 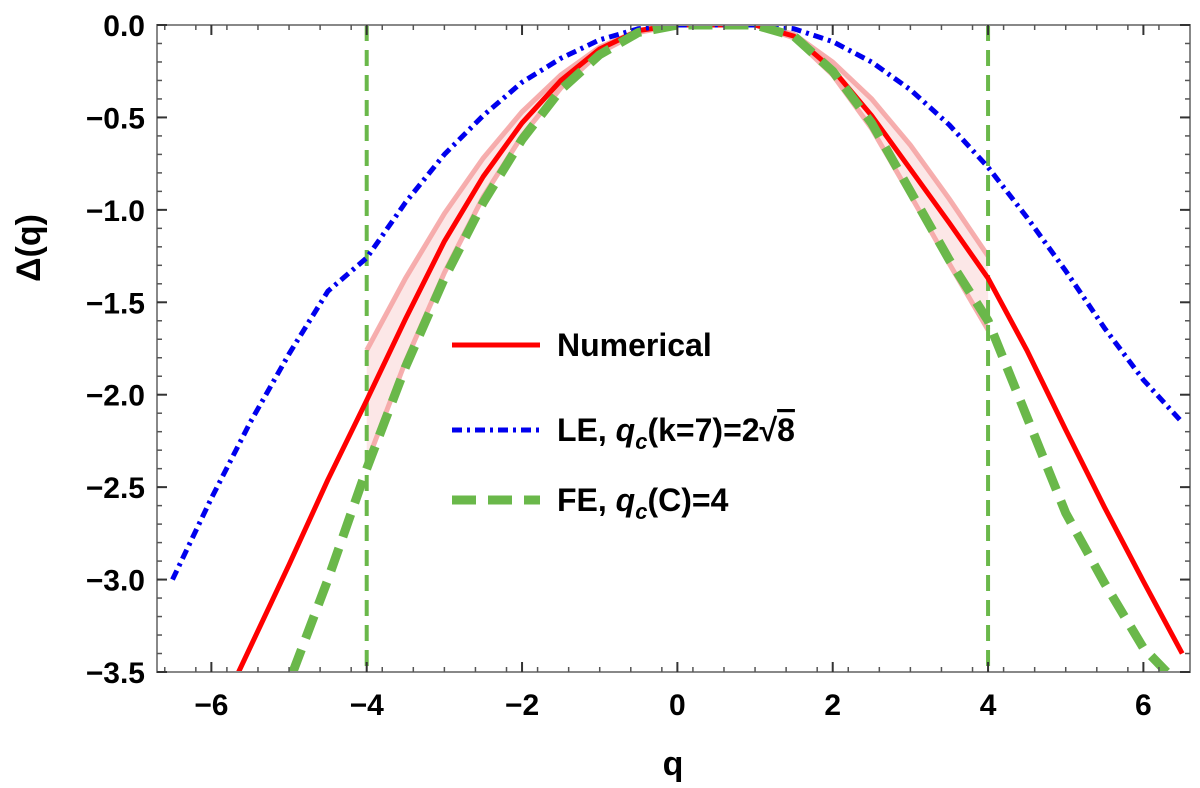 What do you see at coordinates (115, 488) in the screenshot?
I see `y-tick-label: −2.5` at bounding box center [115, 488].